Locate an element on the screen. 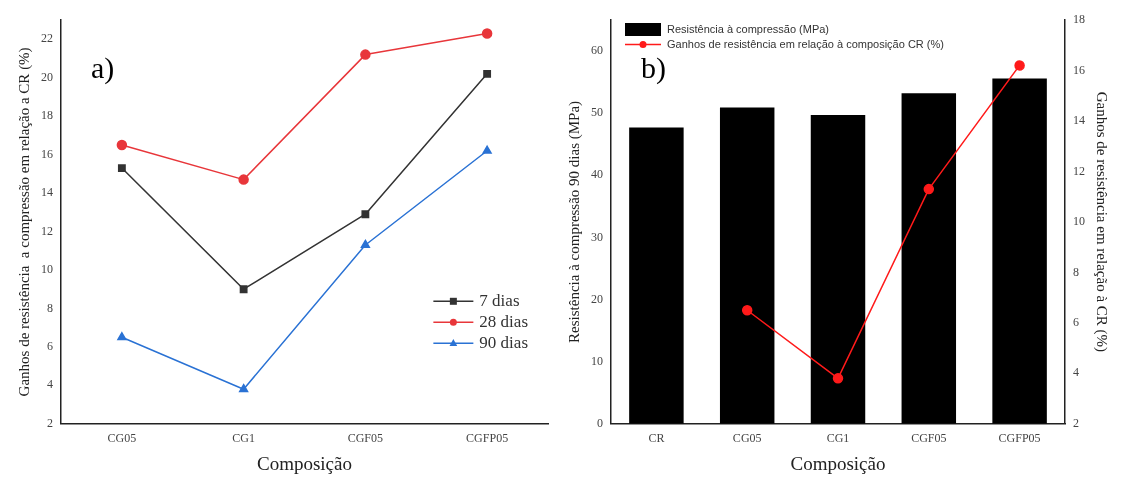  y2-tick-label: 12 is located at coordinates (1079, 170).